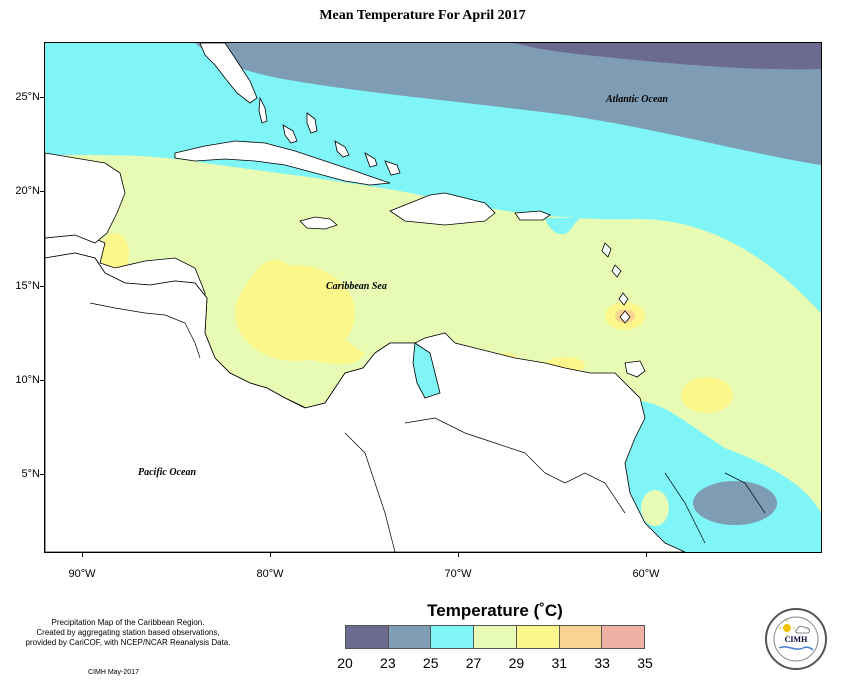  What do you see at coordinates (562, 226) in the screenshot?
I see `cool-patch-pr` at bounding box center [562, 226].